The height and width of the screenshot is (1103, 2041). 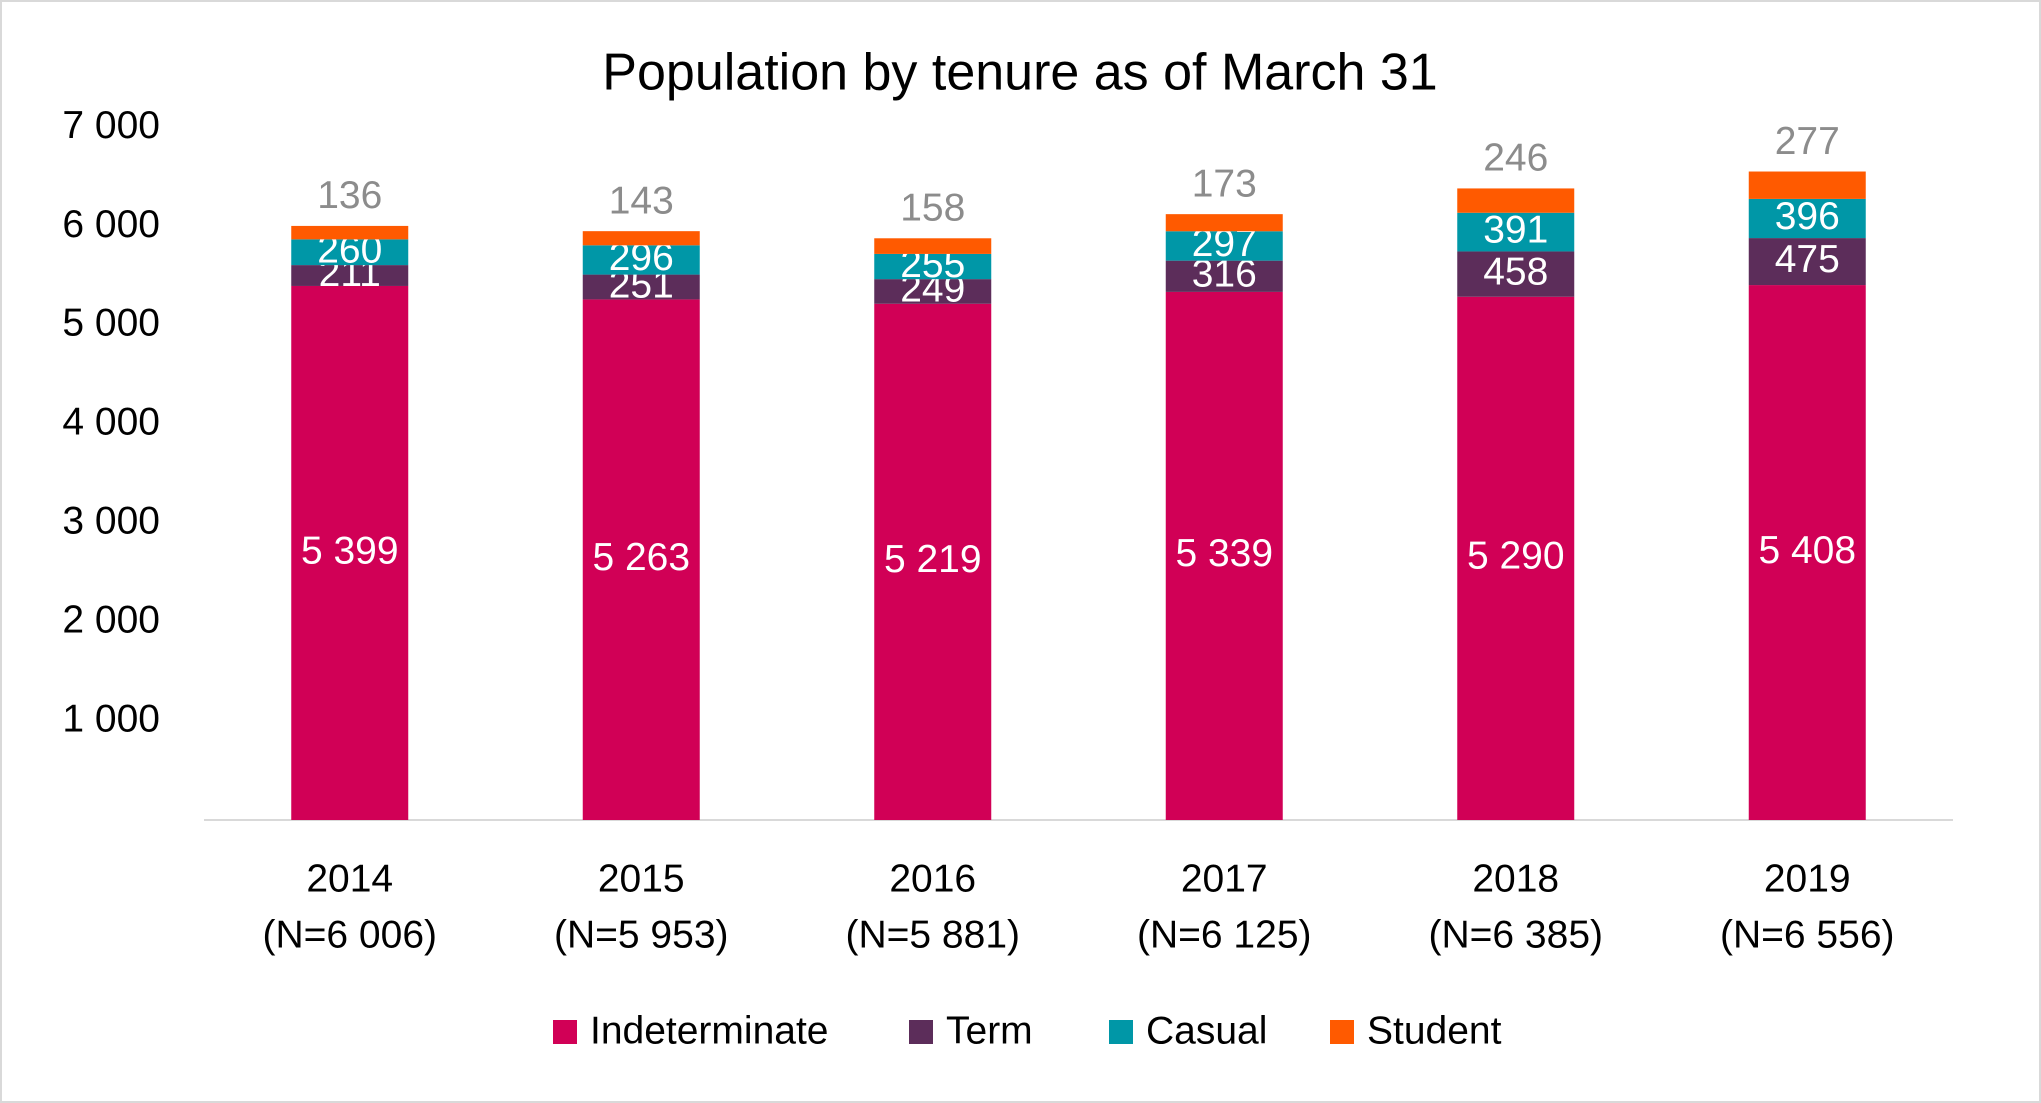 I want to click on x-tick-label: (N=5 953), so click(x=641, y=934).